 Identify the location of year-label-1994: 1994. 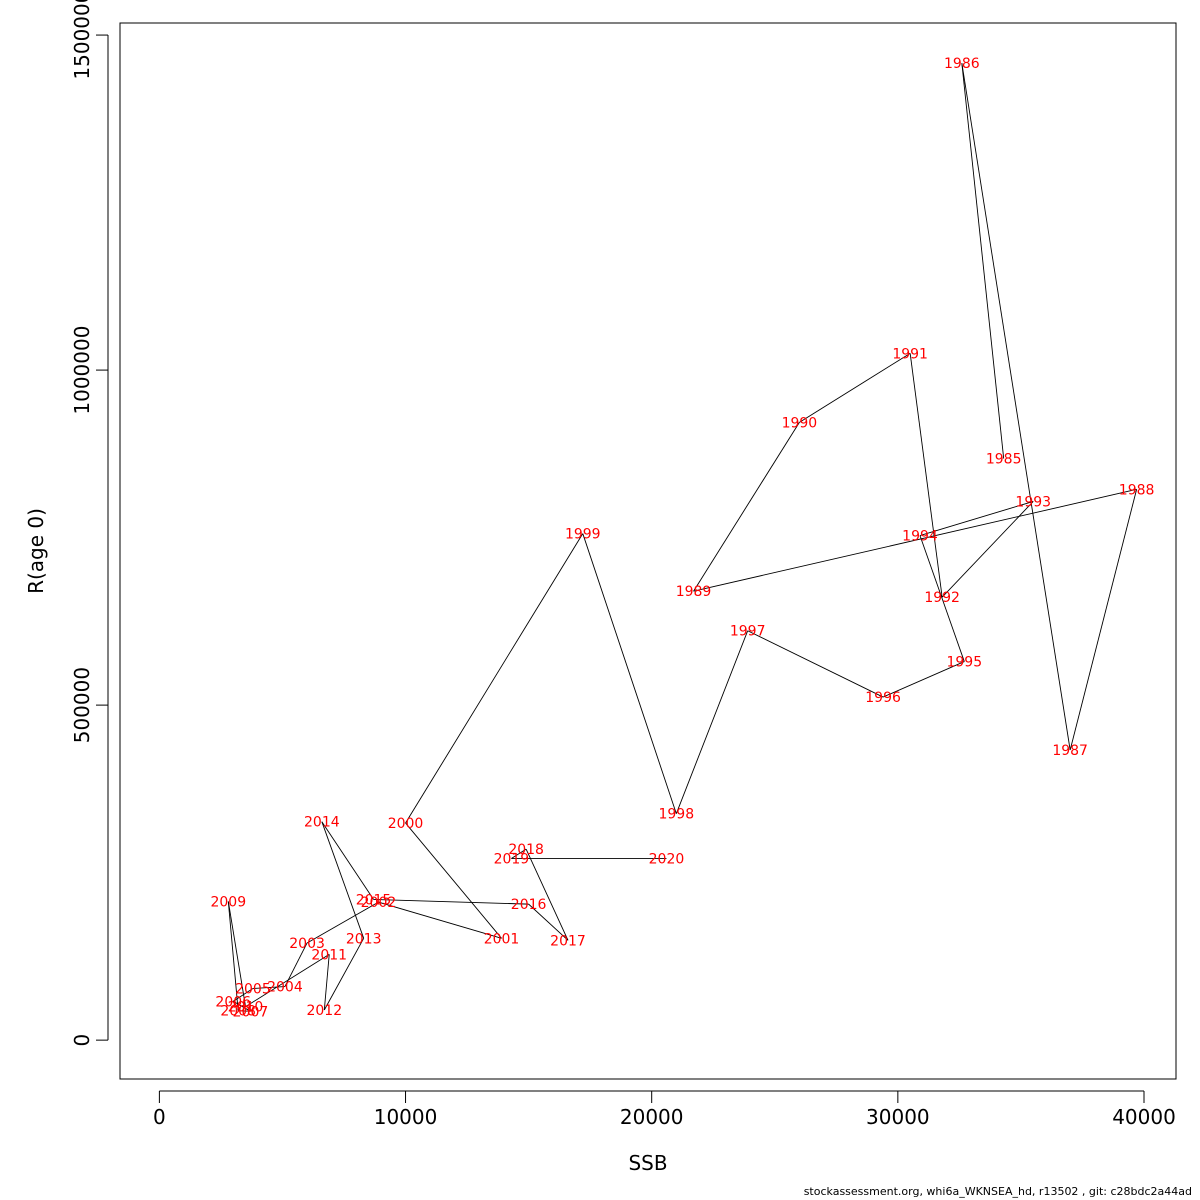
(920, 537).